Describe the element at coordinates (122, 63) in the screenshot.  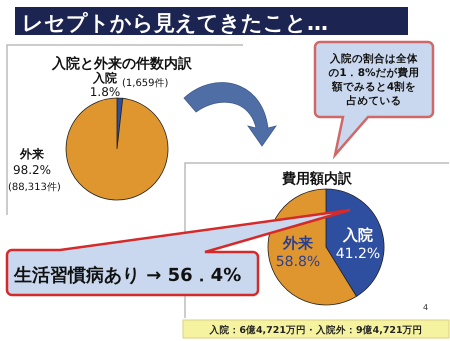
I see `chart-title: 入院と外来の件数内訳` at that location.